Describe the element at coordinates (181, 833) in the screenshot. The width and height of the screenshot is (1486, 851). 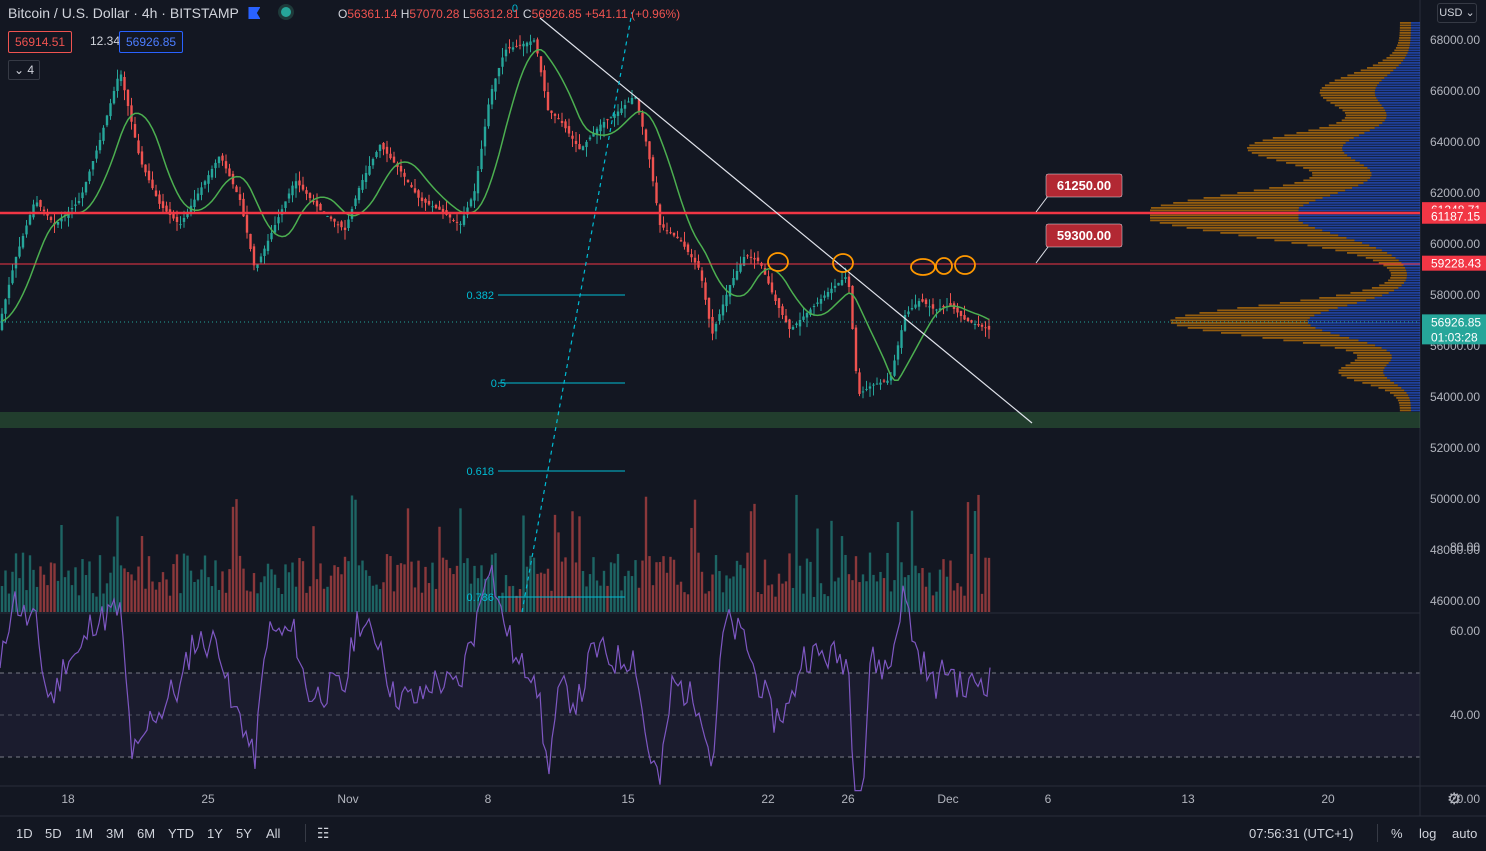
I see `range-ytd-button: YTD` at that location.